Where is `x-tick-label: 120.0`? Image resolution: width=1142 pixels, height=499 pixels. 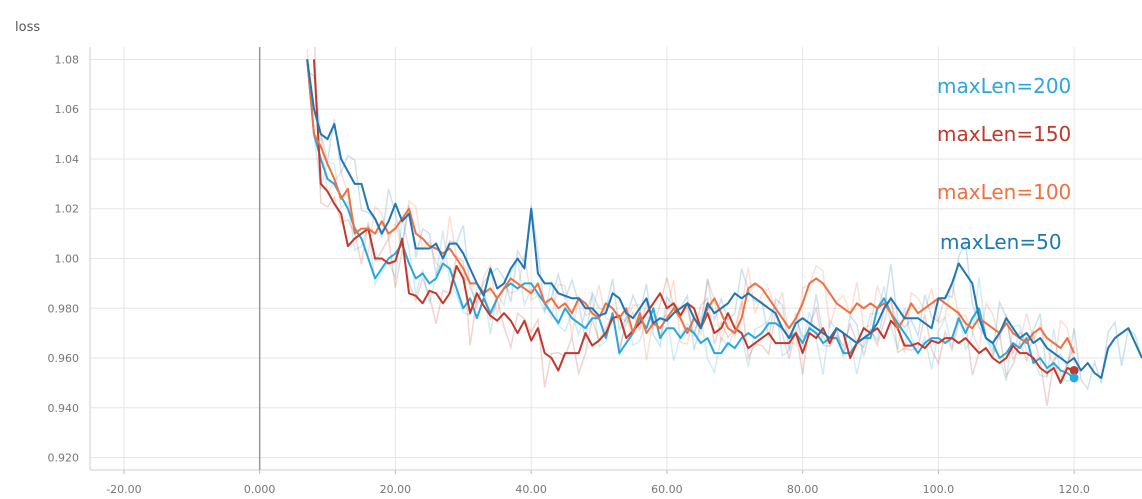 x-tick-label: 120.0 is located at coordinates (1074, 489).